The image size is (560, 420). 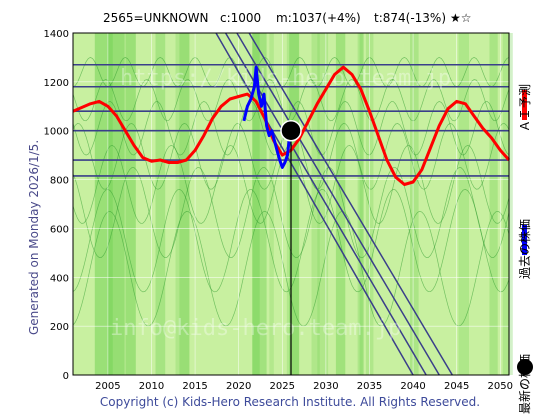 What do you see at coordinates (412, 386) in the screenshot?
I see `x-tick-label: 2040` at bounding box center [412, 386].